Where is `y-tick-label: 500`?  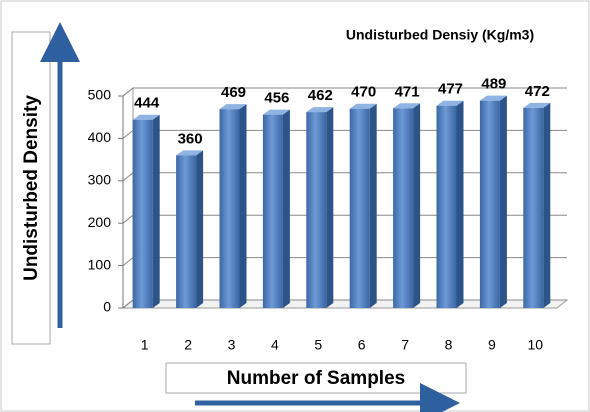
y-tick-label: 500 is located at coordinates (100, 95).